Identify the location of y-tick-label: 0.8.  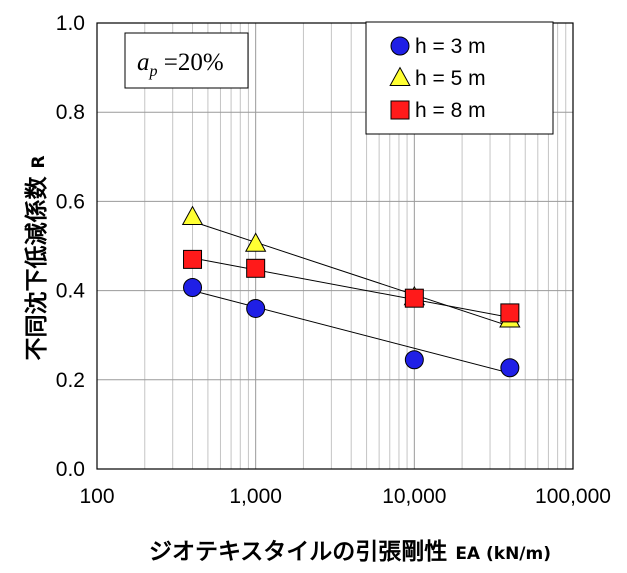
(70, 112).